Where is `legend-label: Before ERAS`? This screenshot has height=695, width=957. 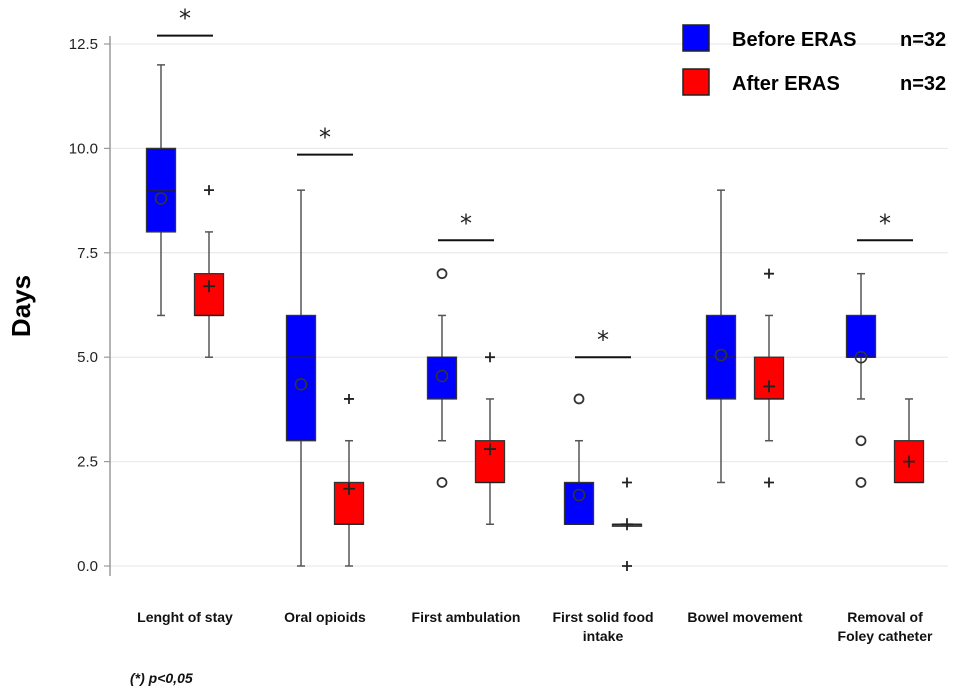
legend-label: Before ERAS is located at coordinates (794, 40).